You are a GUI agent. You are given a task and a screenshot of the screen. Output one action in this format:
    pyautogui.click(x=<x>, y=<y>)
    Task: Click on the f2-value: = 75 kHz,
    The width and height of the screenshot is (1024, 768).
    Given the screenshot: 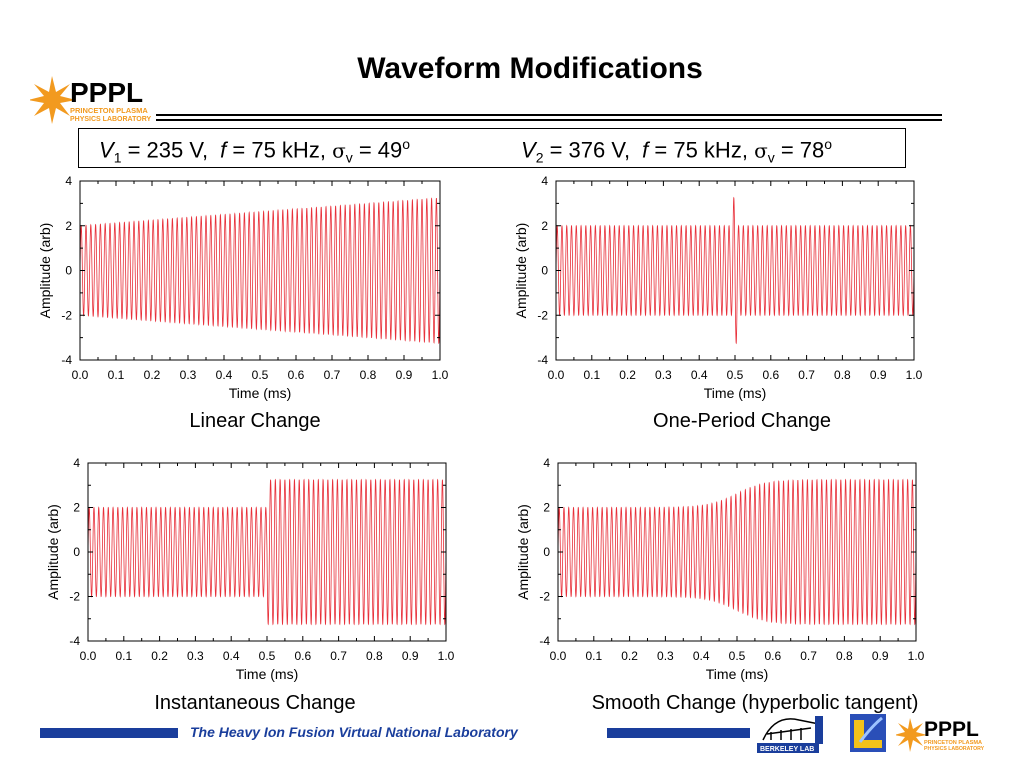 What is the action you would take?
    pyautogui.click(x=698, y=150)
    